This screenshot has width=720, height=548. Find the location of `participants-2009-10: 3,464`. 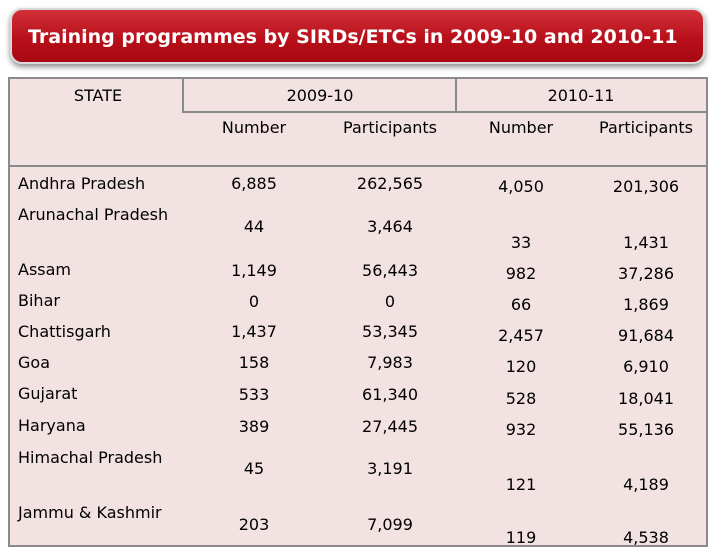

participants-2009-10: 3,464 is located at coordinates (390, 226).